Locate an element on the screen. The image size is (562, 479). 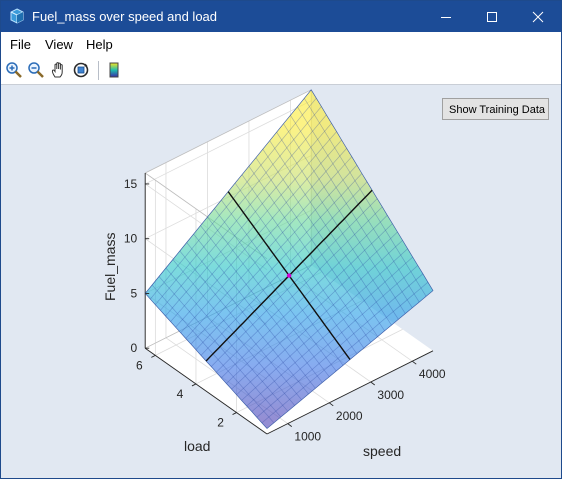
zoom-out-icon is located at coordinates (36, 70).